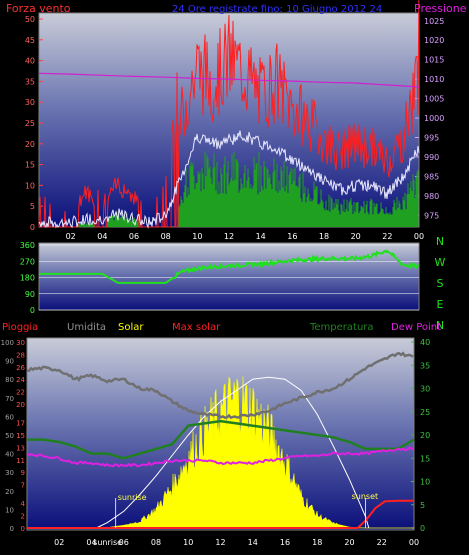  I want to click on wind-tick-label: 45, so click(30, 40).